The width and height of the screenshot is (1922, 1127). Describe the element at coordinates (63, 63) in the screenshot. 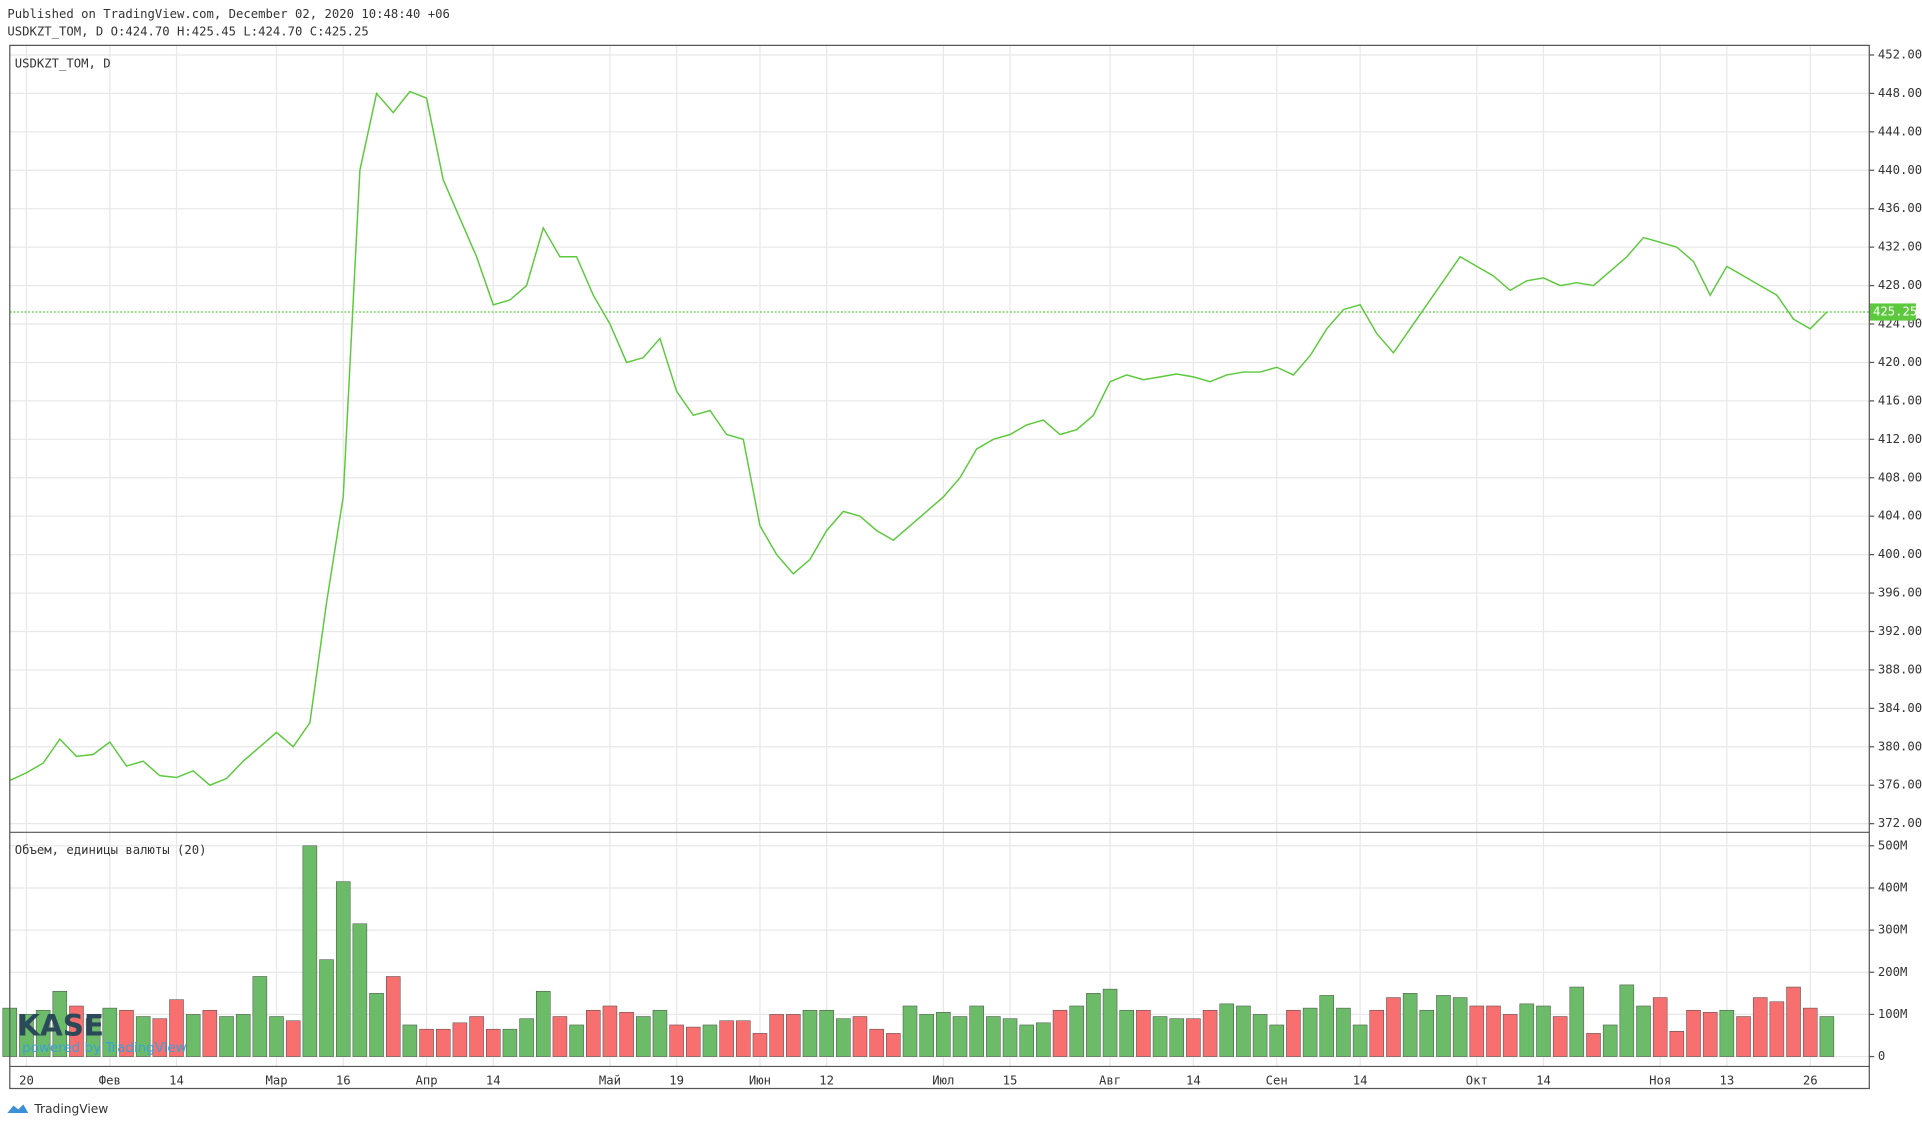

I see `series-legend: USDKZT_TOM, D` at that location.